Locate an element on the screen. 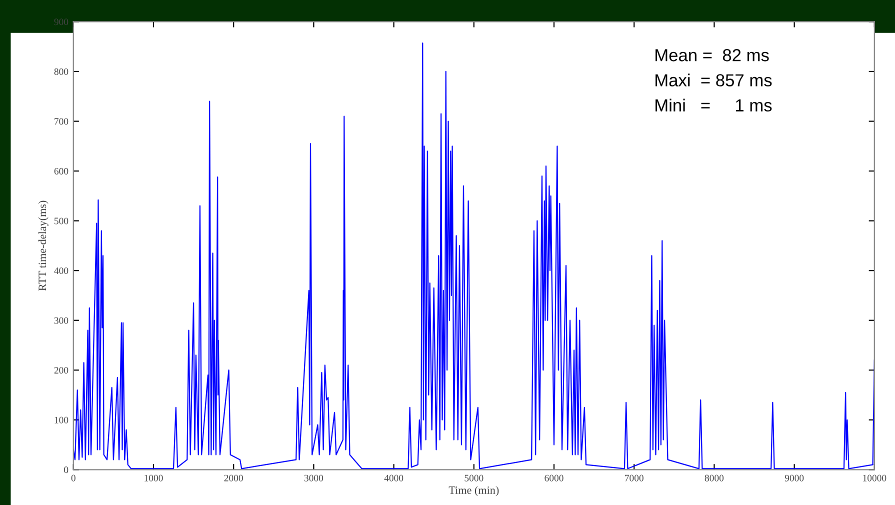  y-tick-label: 800 is located at coordinates (61, 71).